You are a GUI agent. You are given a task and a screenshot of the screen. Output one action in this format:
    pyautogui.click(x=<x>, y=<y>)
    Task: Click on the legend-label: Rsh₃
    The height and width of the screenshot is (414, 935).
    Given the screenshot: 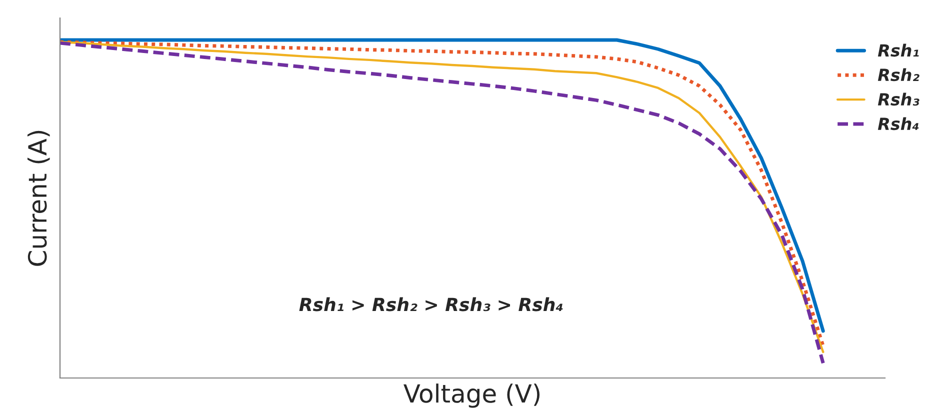 What is the action you would take?
    pyautogui.click(x=899, y=99)
    